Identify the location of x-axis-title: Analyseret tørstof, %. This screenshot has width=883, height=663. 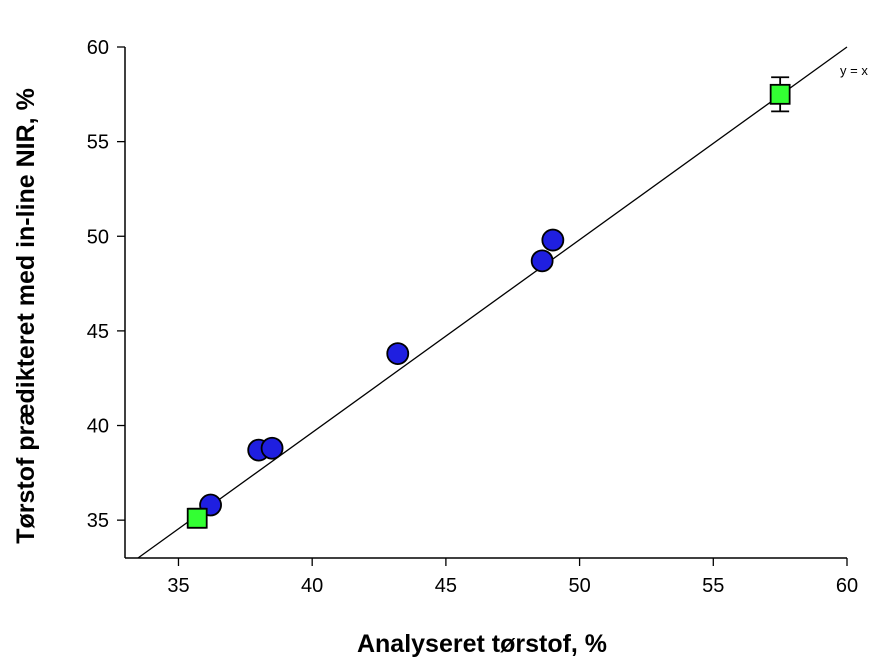
(482, 644).